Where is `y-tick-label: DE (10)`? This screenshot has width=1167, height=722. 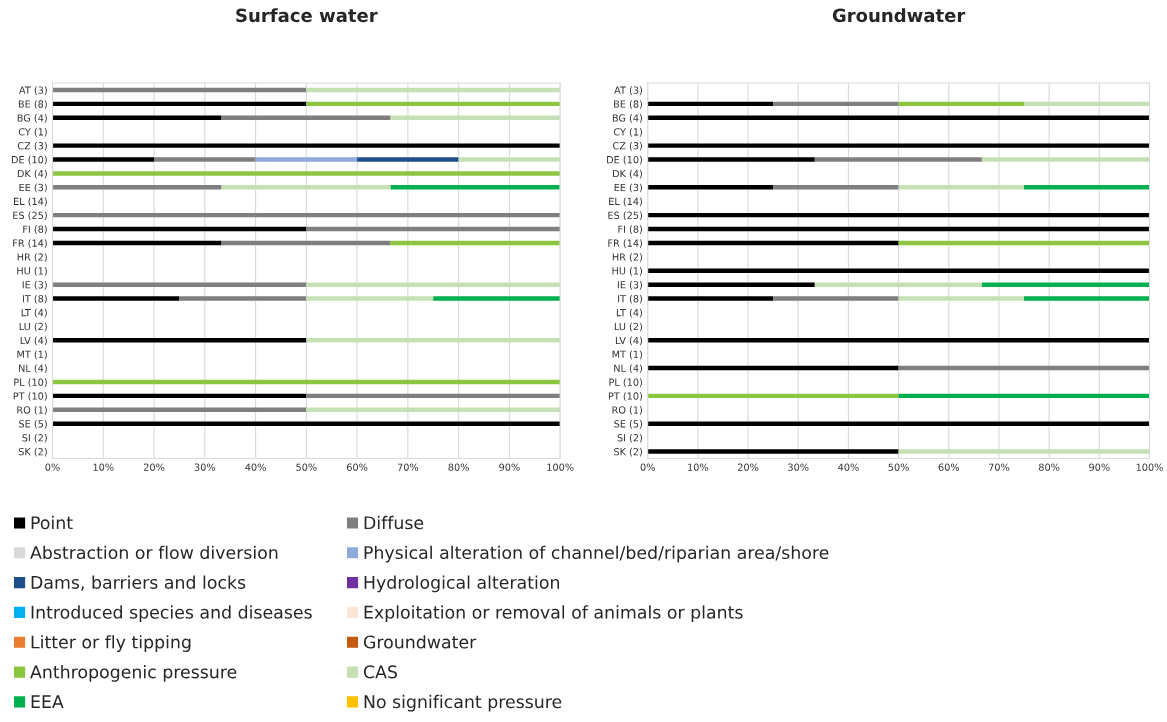
y-tick-label: DE (10) is located at coordinates (29, 160).